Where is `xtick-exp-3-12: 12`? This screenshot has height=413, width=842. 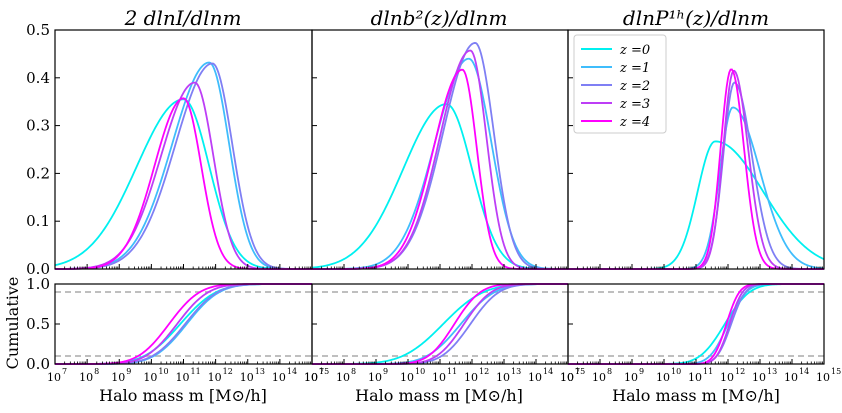
xtick-exp-3-12: 12 is located at coordinates (740, 371).